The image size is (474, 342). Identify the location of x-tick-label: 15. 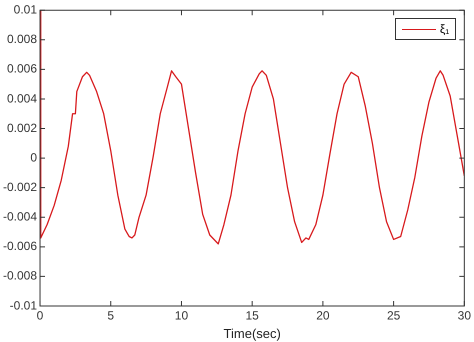
(252, 315).